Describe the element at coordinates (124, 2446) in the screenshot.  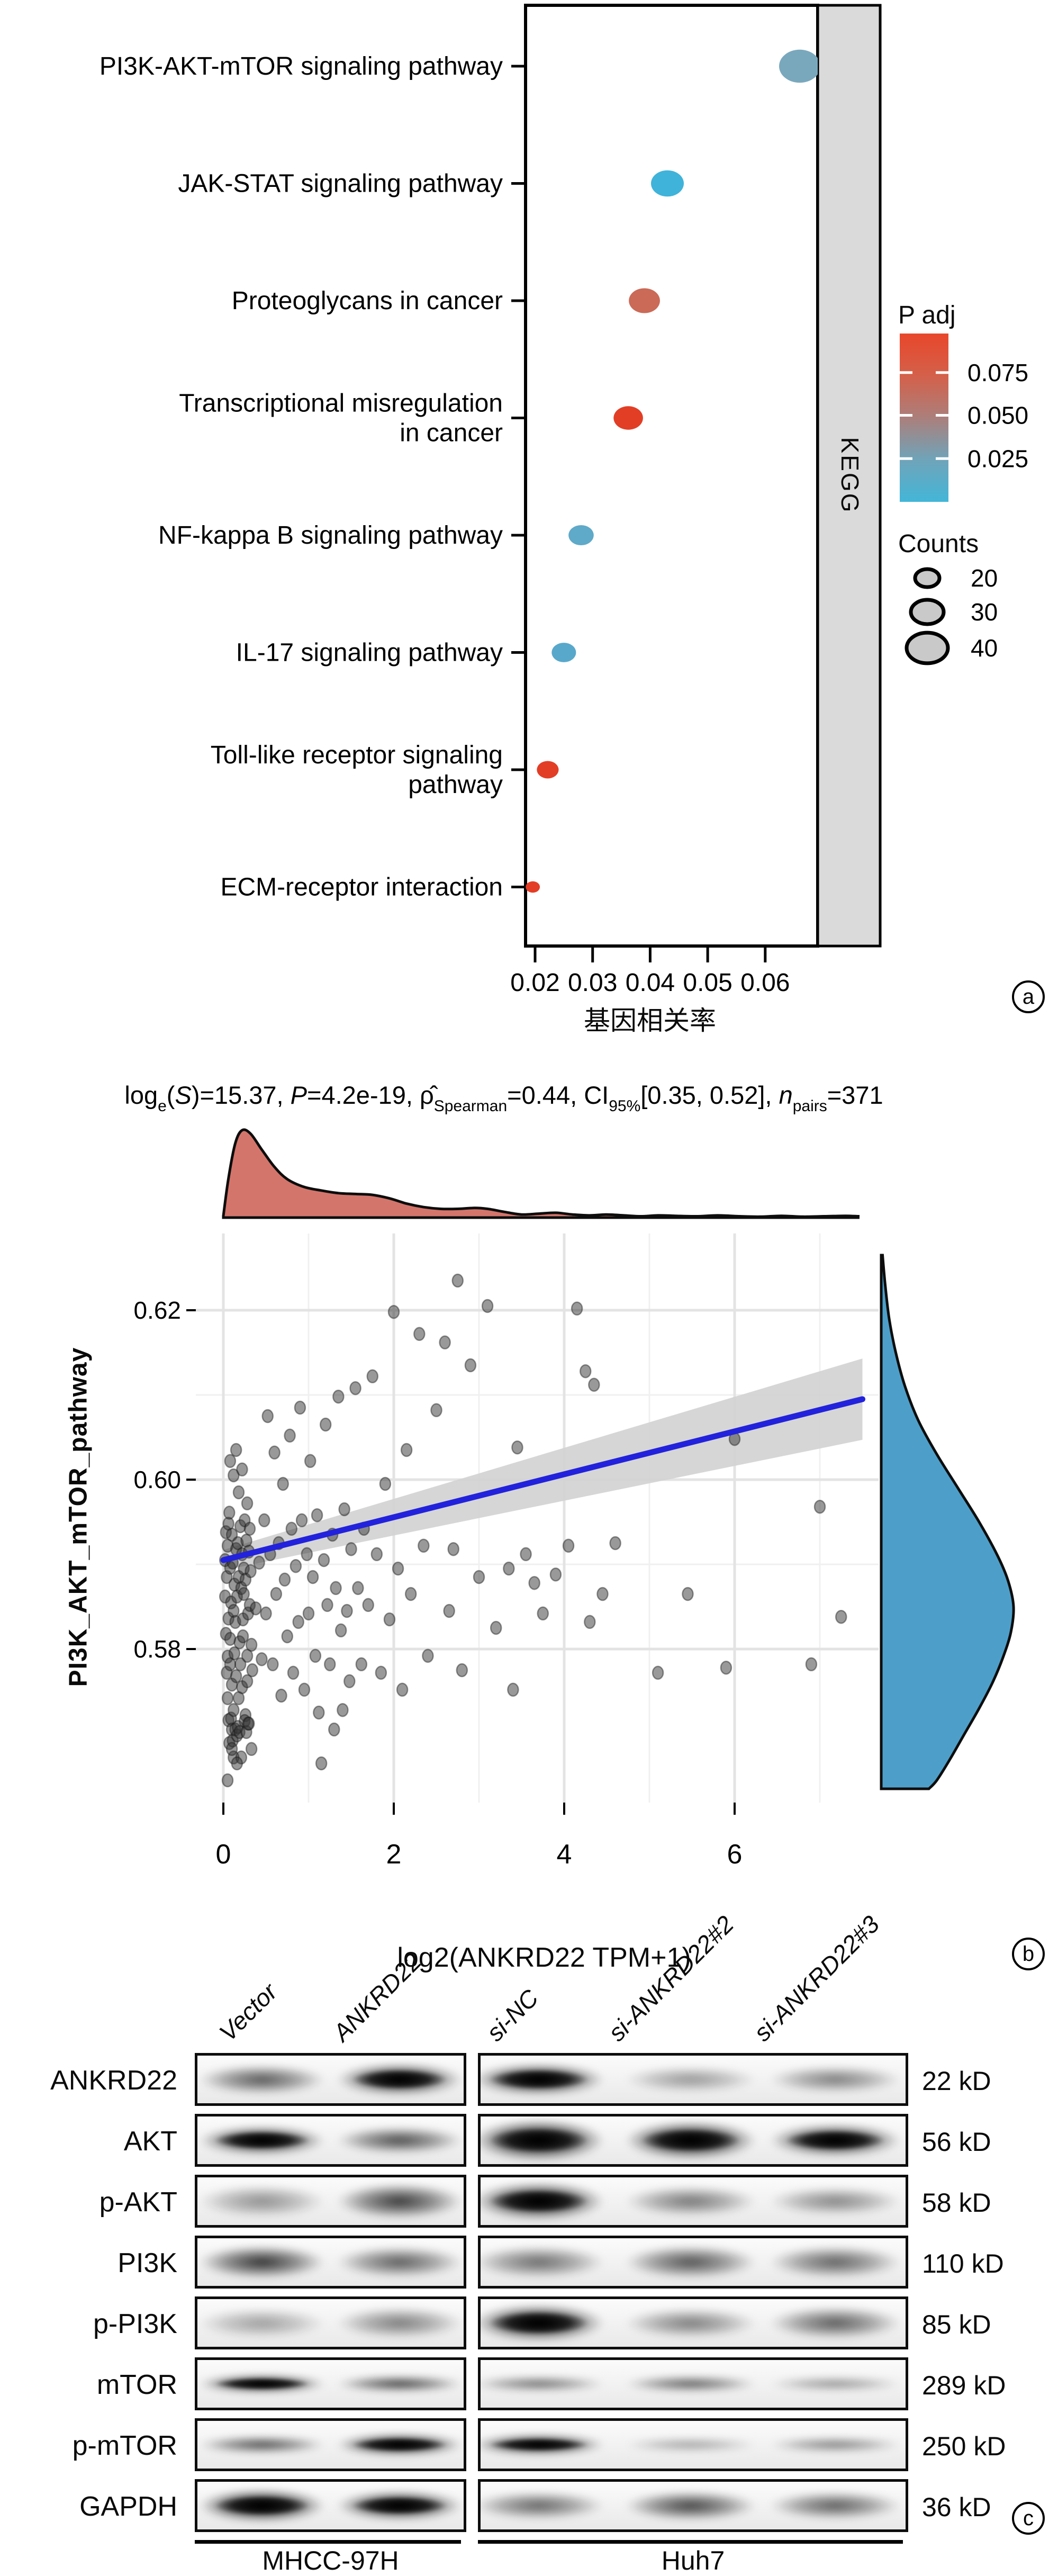
I see `protein-row-label: p-mTOR` at that location.